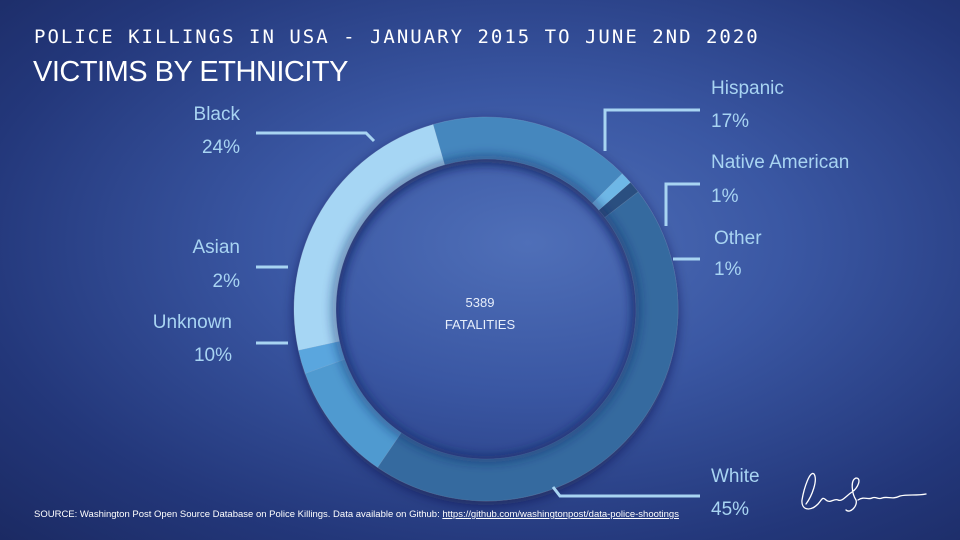 This screenshot has width=960, height=540. I want to click on label-value-white: 45%, so click(730, 509).